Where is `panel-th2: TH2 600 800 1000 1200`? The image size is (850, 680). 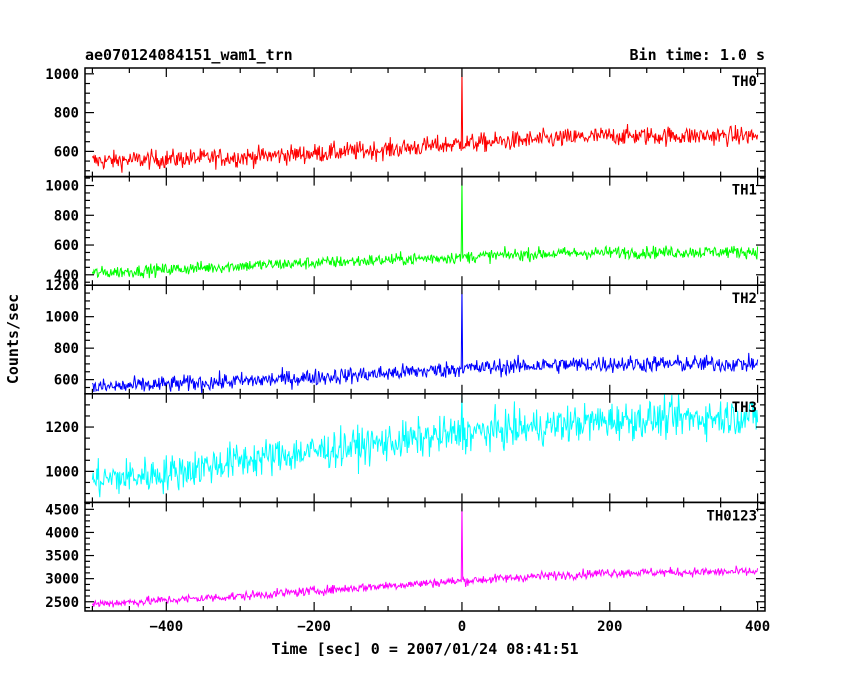
panel-th2: TH2 600 800 1000 1200 is located at coordinates (405, 336).